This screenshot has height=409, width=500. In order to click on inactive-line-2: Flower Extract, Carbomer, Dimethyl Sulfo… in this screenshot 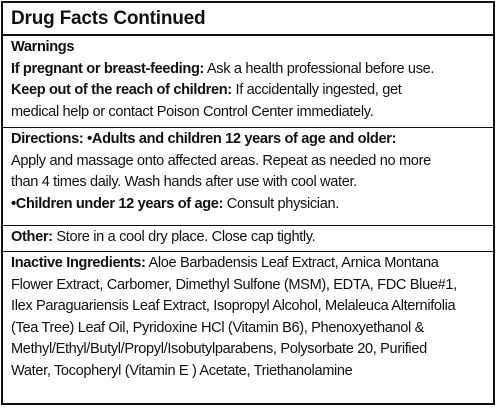, I will do `click(234, 284)`.